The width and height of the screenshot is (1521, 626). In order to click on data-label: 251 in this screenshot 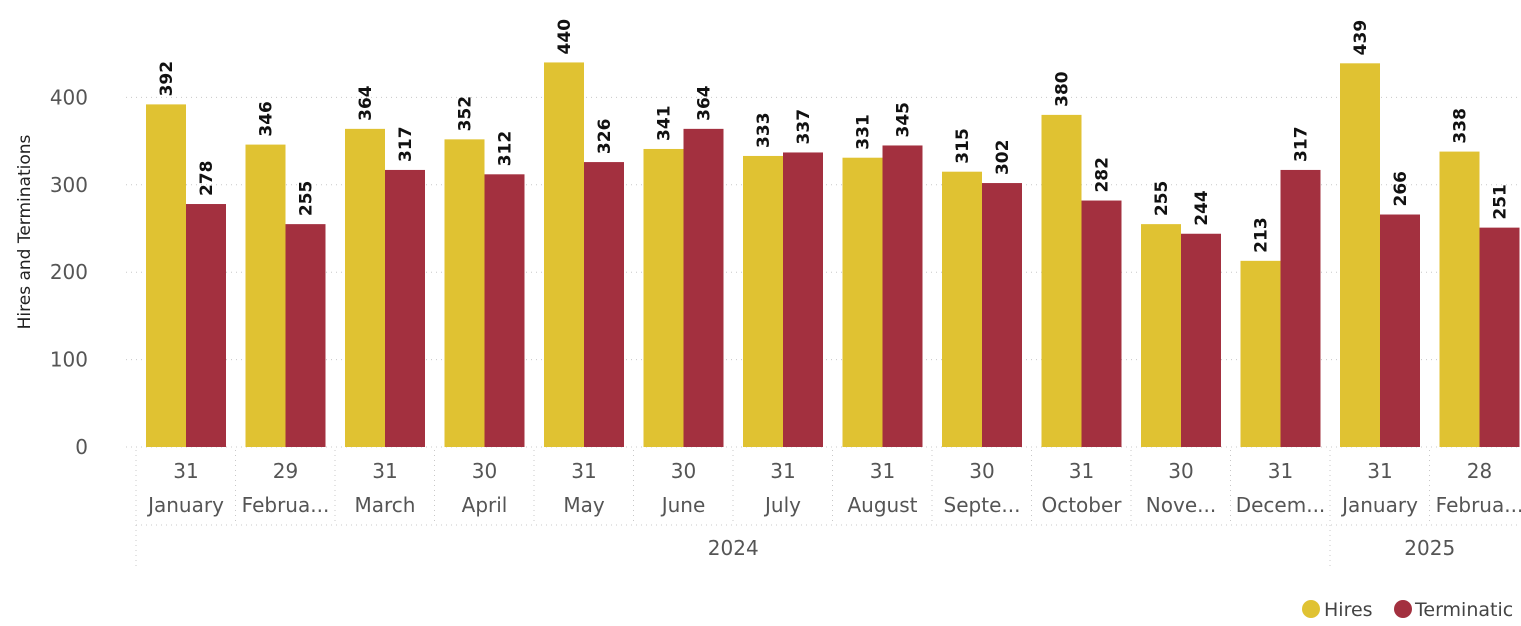, I will do `click(1501, 202)`.